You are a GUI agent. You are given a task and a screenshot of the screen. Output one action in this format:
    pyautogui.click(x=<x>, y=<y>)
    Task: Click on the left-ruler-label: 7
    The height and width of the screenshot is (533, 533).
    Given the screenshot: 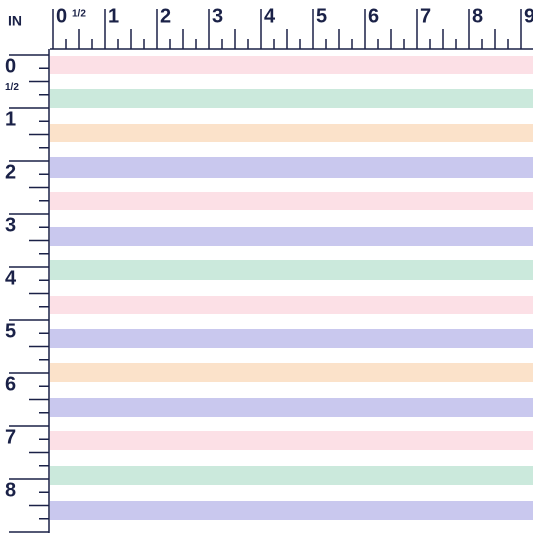 What is the action you would take?
    pyautogui.click(x=10, y=437)
    